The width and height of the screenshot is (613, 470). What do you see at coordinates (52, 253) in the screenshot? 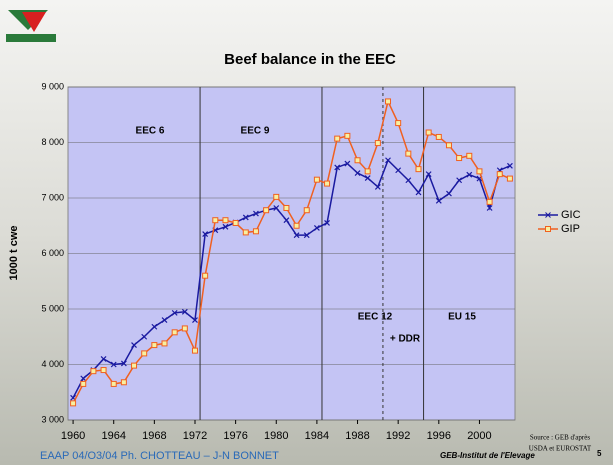
I see `y-tick-label: 6 000` at bounding box center [52, 253].